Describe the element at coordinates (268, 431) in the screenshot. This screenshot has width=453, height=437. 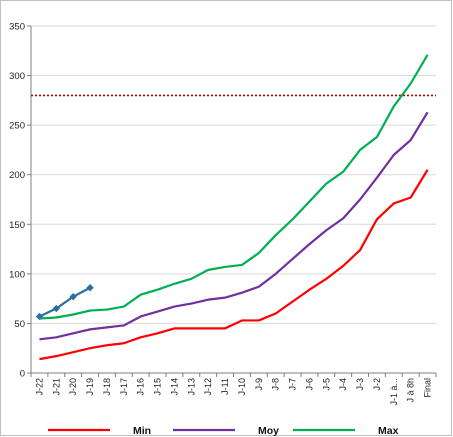
I see `legend-label-moy: Moy` at that location.